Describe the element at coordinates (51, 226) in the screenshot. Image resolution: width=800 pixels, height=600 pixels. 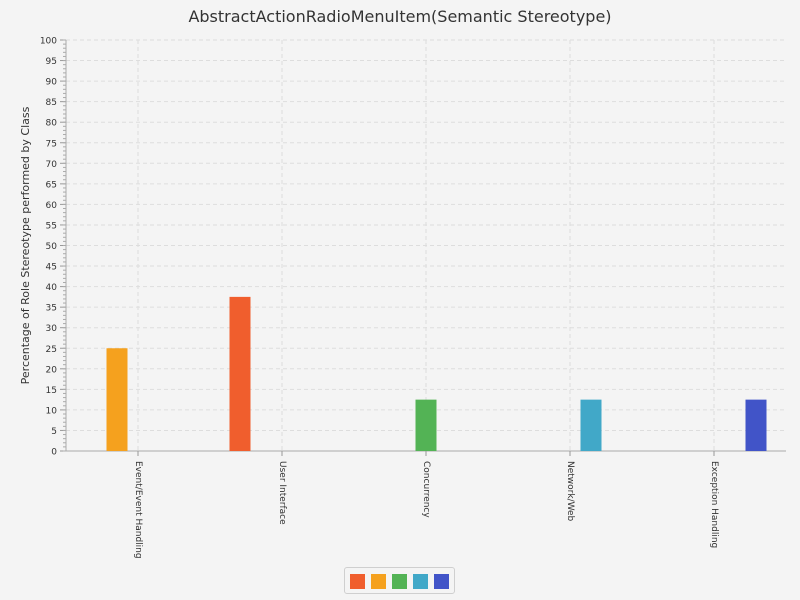
I see `y-tick-label: 55` at that location.